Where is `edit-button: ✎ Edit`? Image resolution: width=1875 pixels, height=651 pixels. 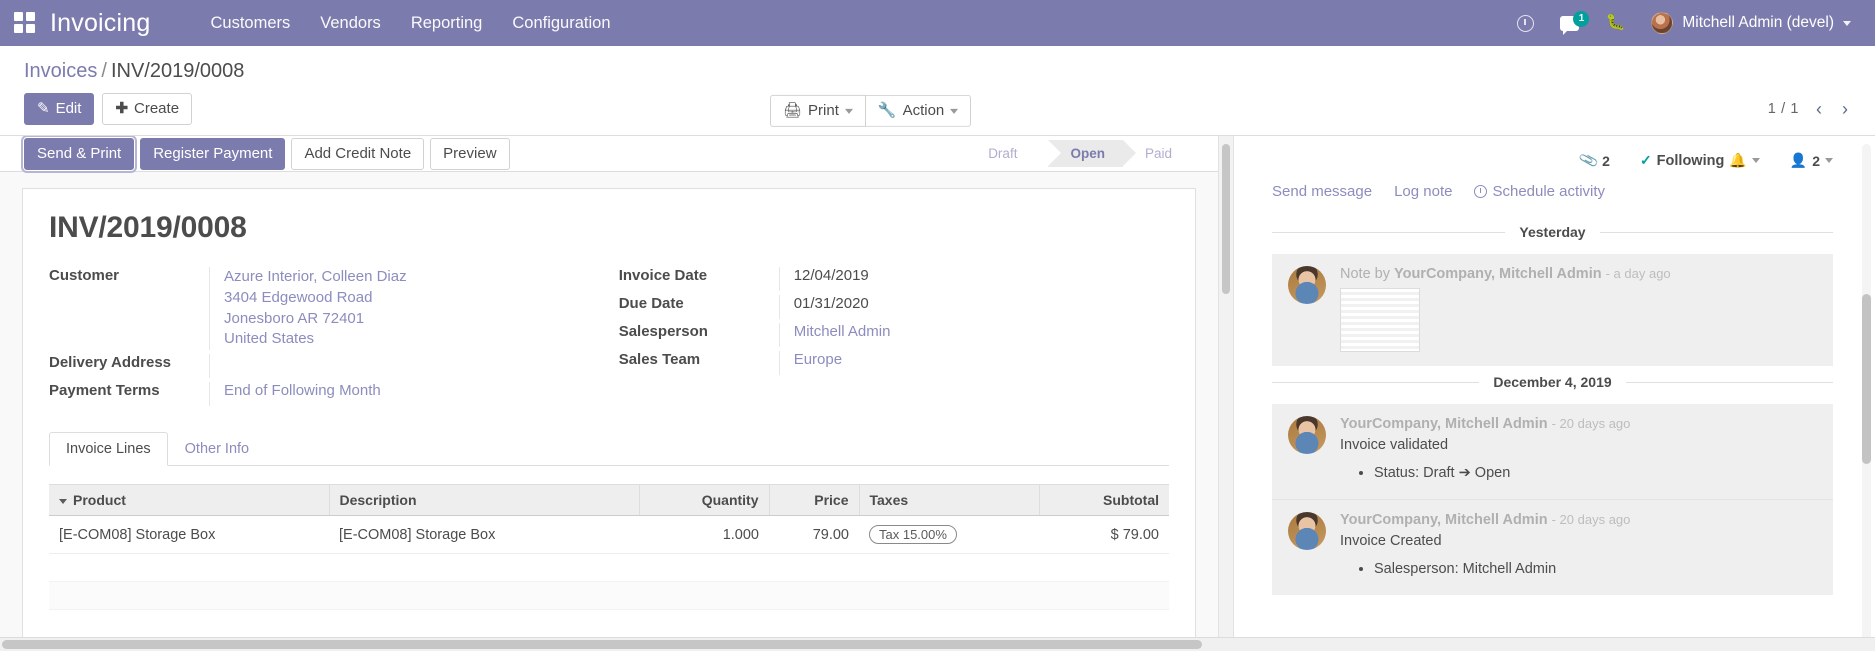 edit-button: ✎ Edit is located at coordinates (59, 109).